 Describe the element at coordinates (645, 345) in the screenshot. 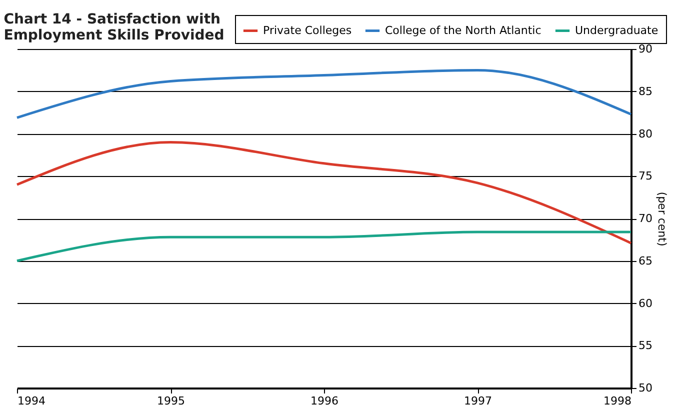

I see `y-tick-label: 55` at that location.